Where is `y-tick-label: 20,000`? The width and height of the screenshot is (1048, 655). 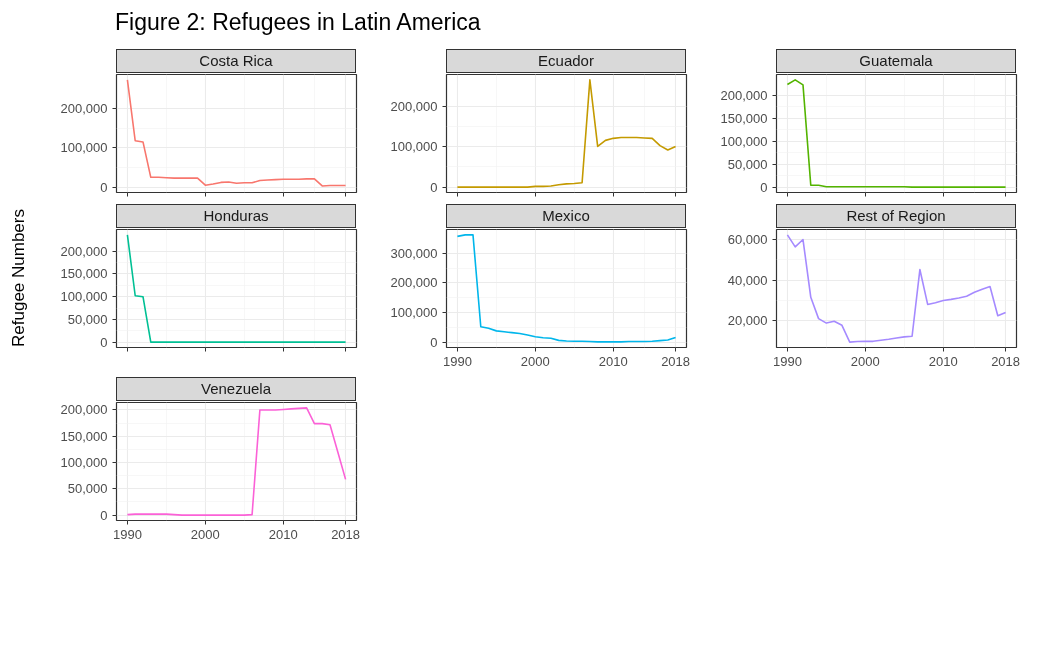 y-tick-label: 20,000 is located at coordinates (747, 321).